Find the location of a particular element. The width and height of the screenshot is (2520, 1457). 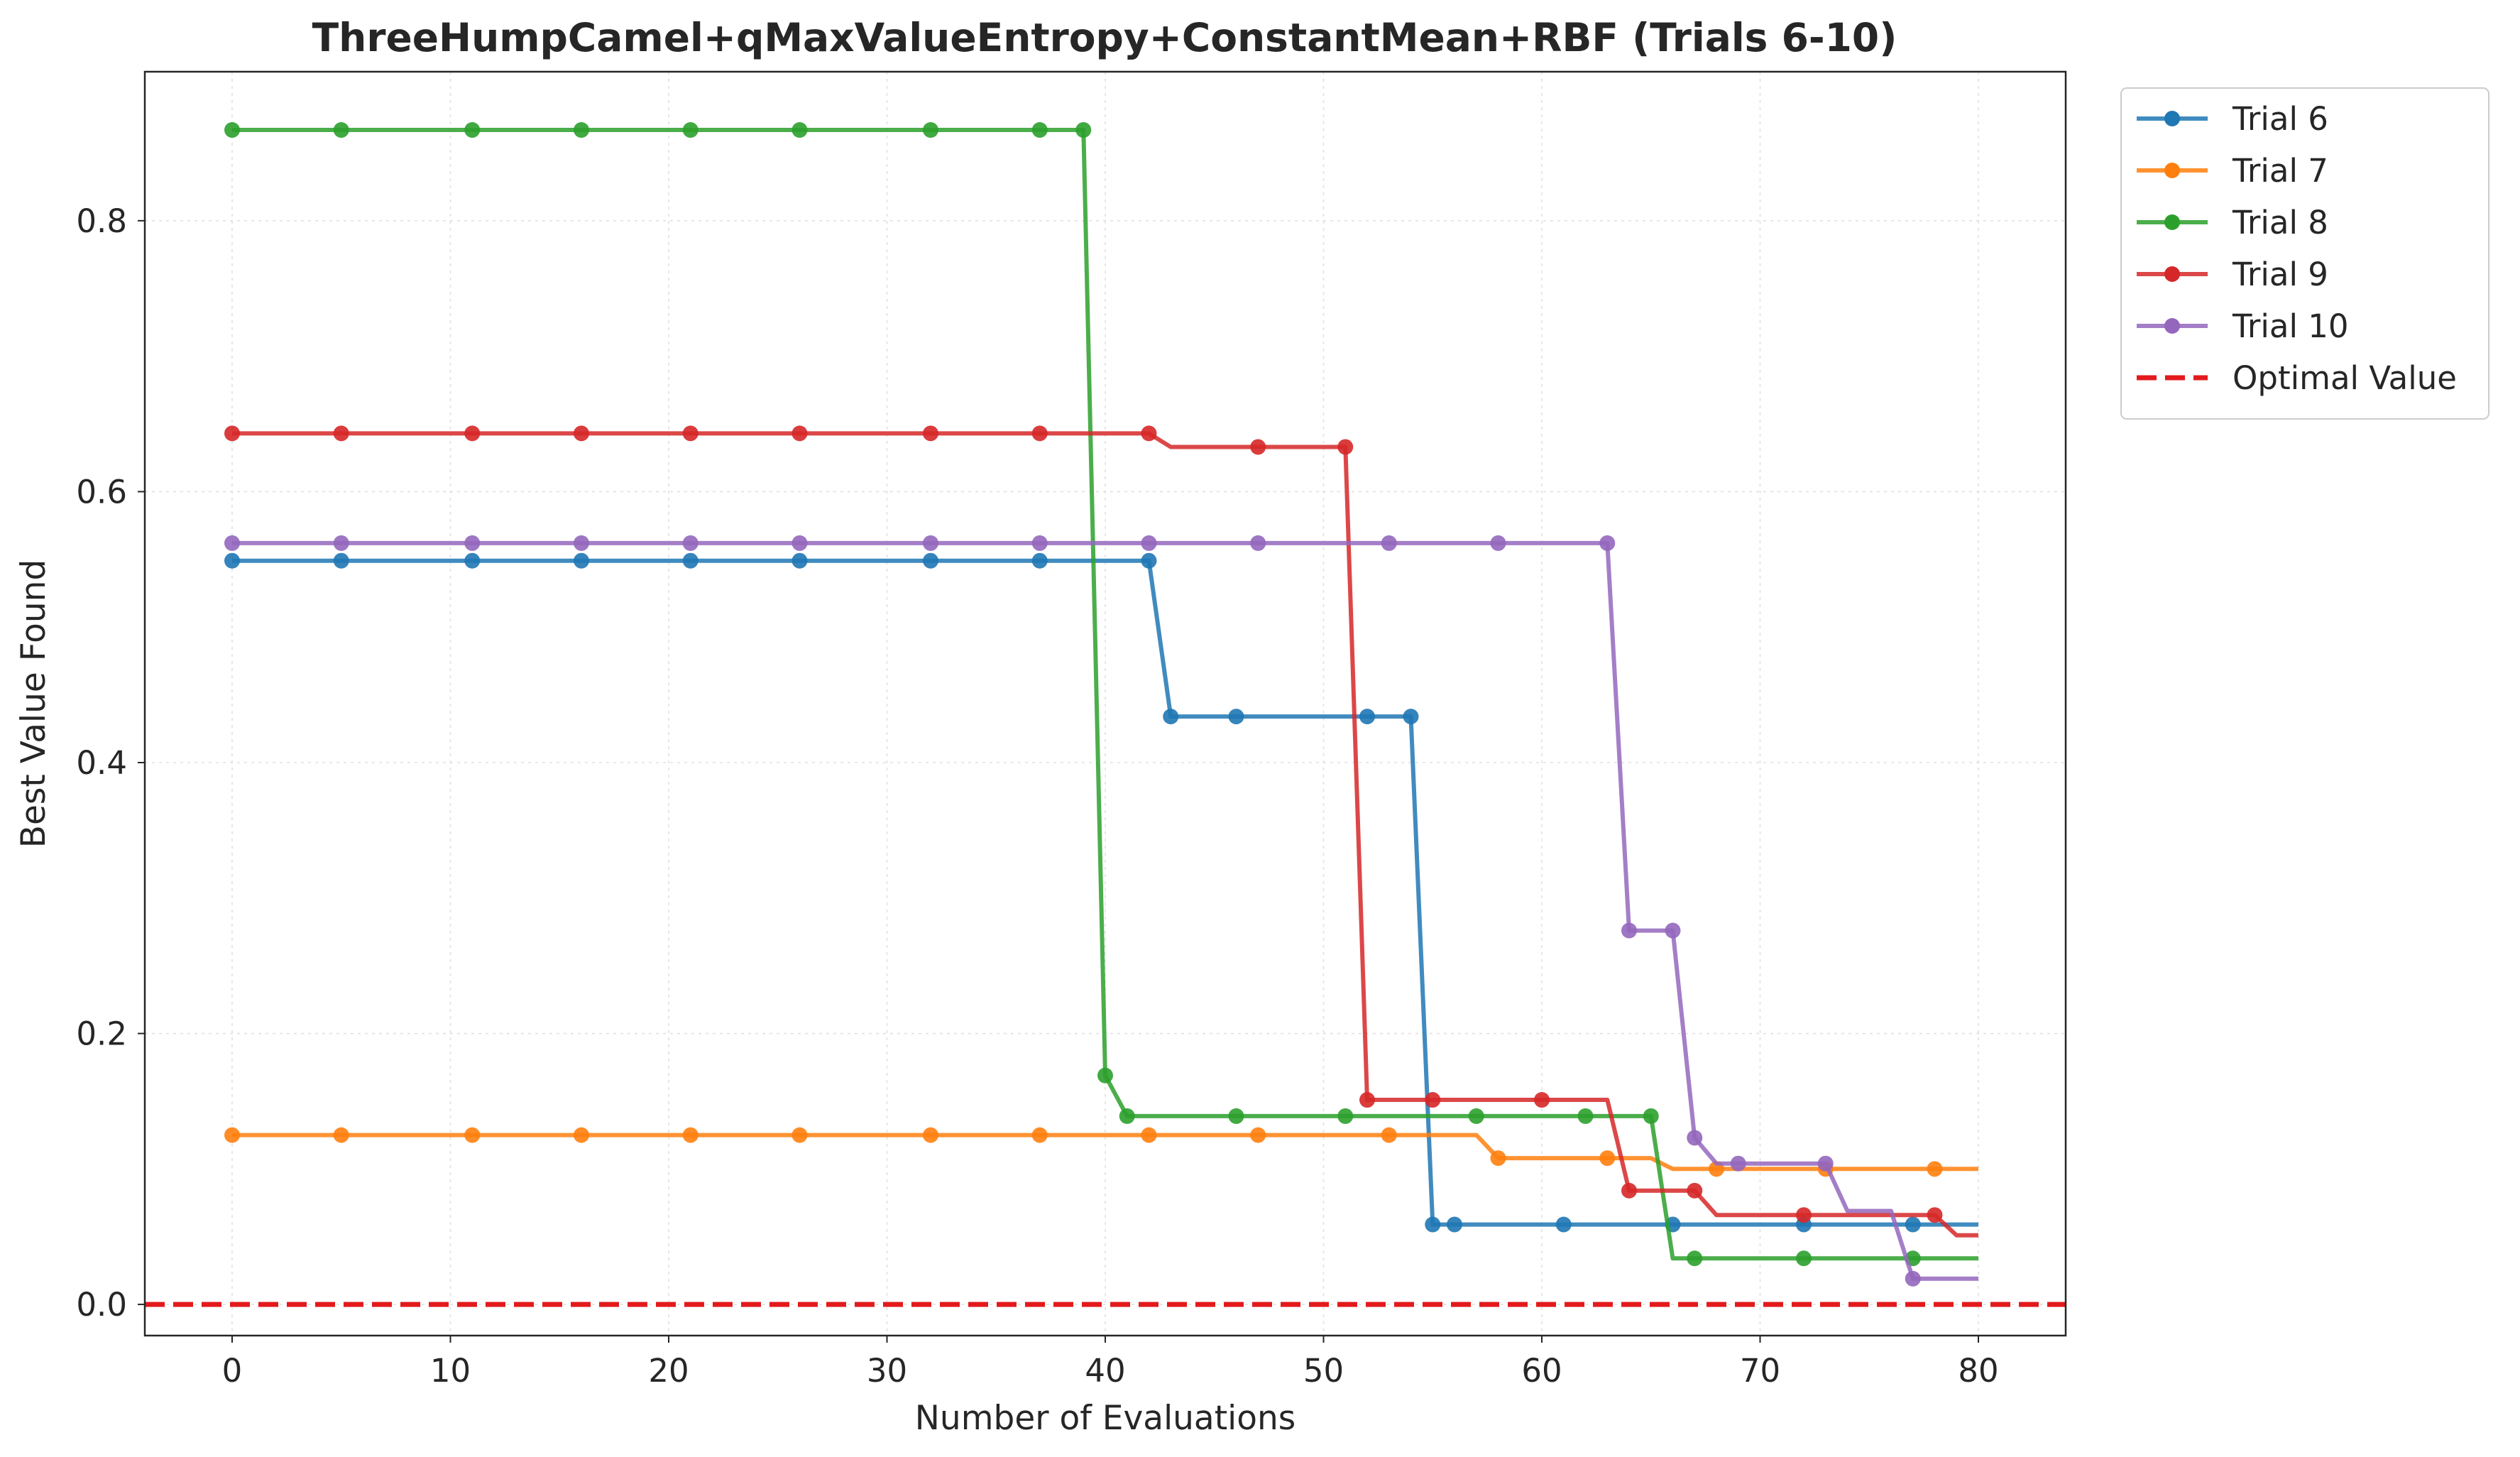

x-tick-label: 80 is located at coordinates (1978, 1371).